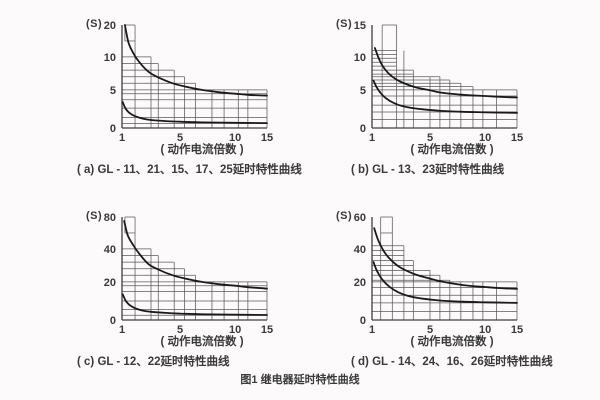 This screenshot has height=400, width=600. I want to click on chart-d-caption: ( d) GL - 14、24、16、26延时特性曲线, so click(452, 362).